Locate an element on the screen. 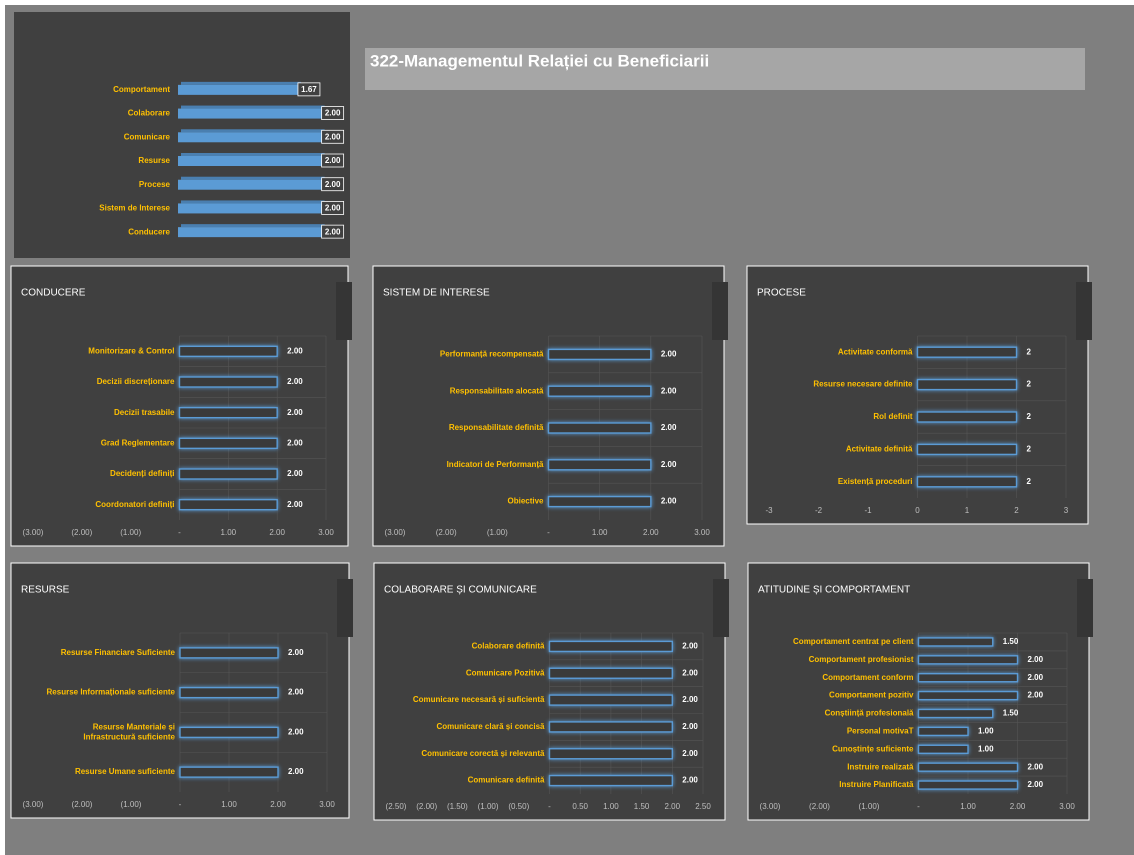 The height and width of the screenshot is (855, 1134). x-tick-label: -2 is located at coordinates (819, 510).